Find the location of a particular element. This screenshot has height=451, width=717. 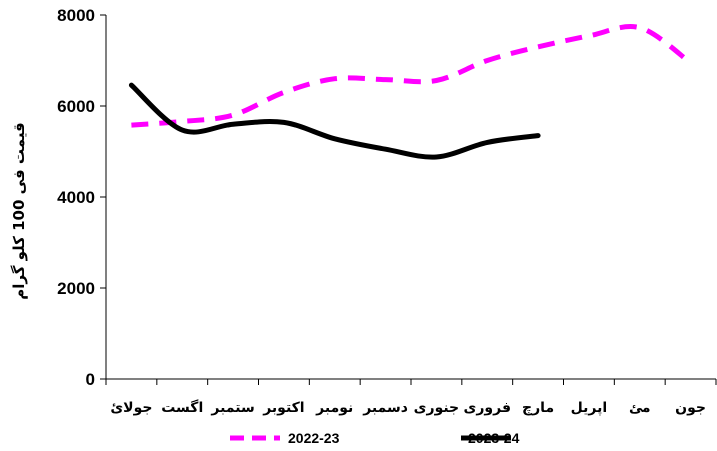

x-tick-label: مارچ is located at coordinates (538, 408).